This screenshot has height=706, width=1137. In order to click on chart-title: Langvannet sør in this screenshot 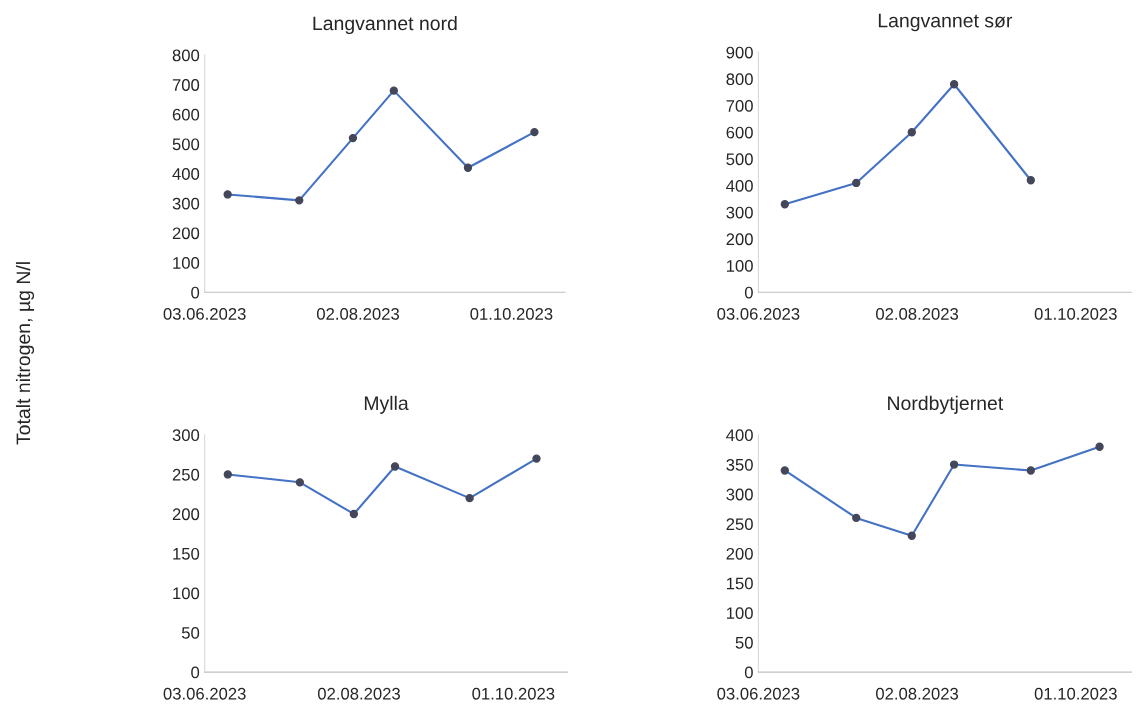, I will do `click(945, 22)`.